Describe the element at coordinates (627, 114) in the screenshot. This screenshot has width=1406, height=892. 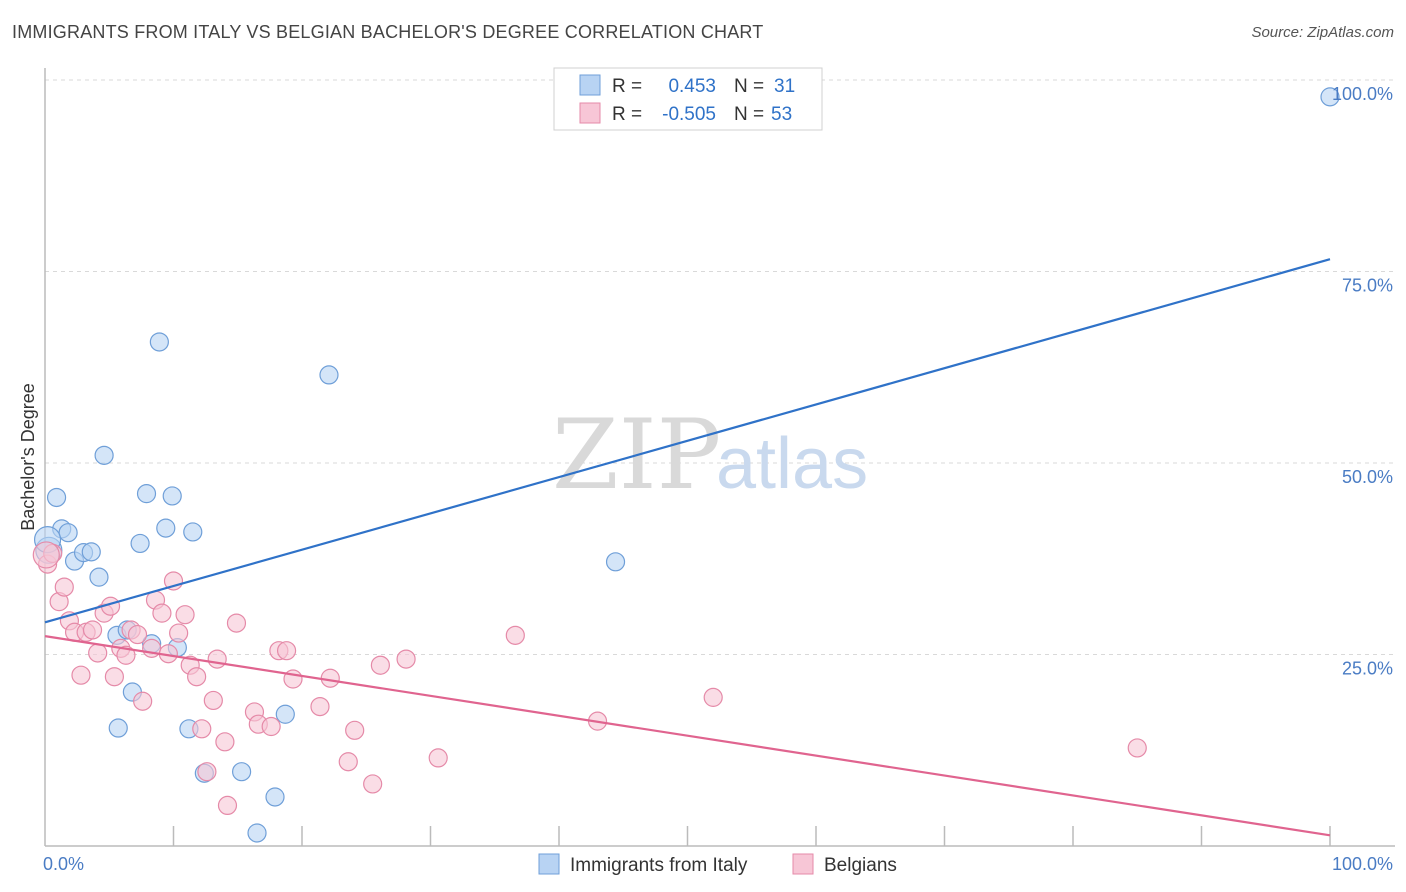
I see `legend-r-label-belg: R =` at that location.